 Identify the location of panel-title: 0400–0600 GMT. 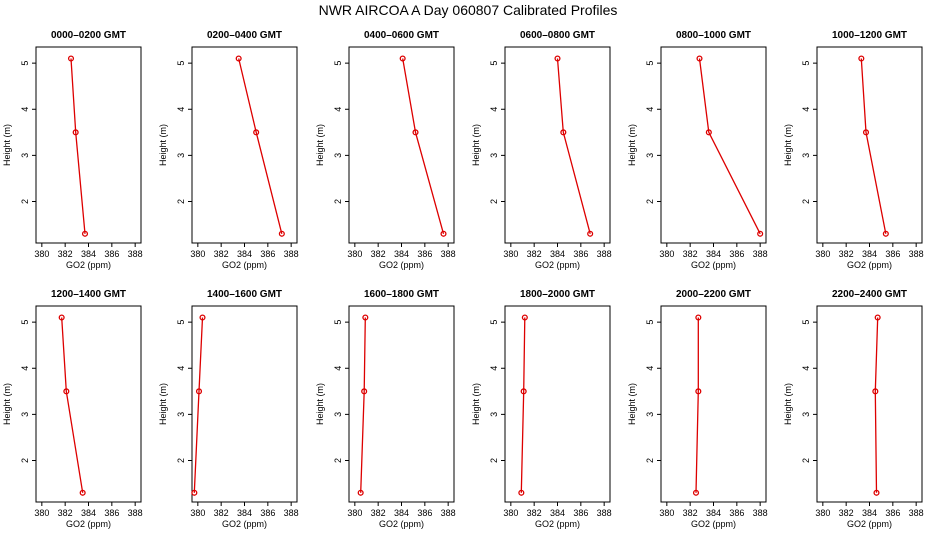
(401, 35).